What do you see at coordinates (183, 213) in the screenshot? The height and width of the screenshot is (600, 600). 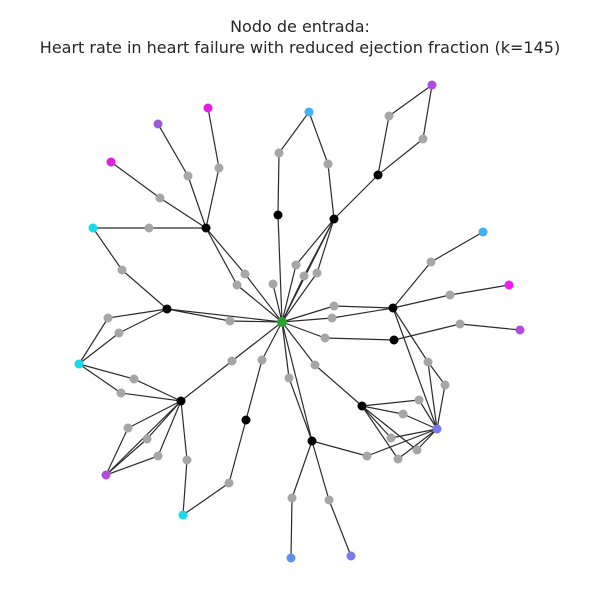 I see `edge-h1-g3` at bounding box center [183, 213].